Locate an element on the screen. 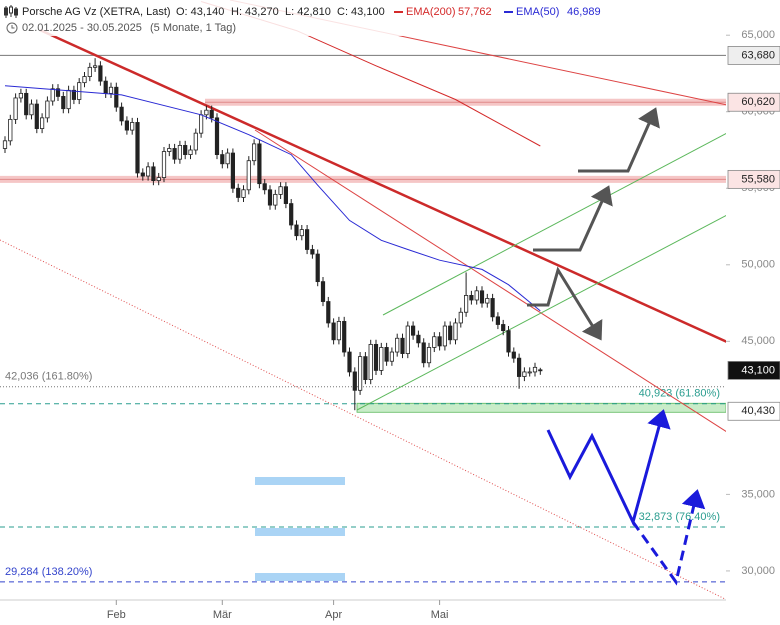  fib-label: 42,036 (161.80%) is located at coordinates (48, 377).